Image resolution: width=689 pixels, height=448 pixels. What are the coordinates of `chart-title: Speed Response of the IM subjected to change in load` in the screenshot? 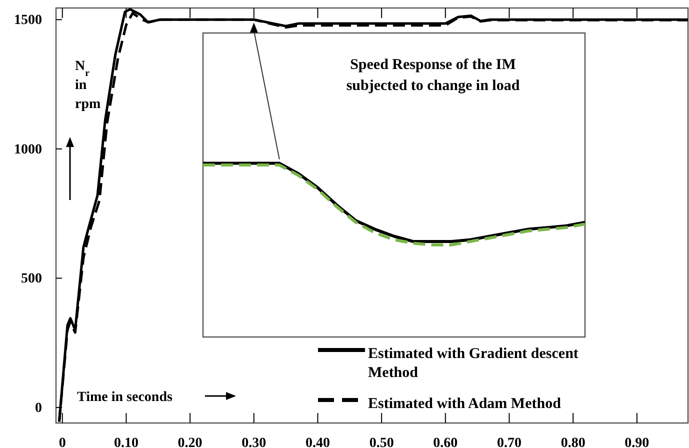 It's located at (433, 75).